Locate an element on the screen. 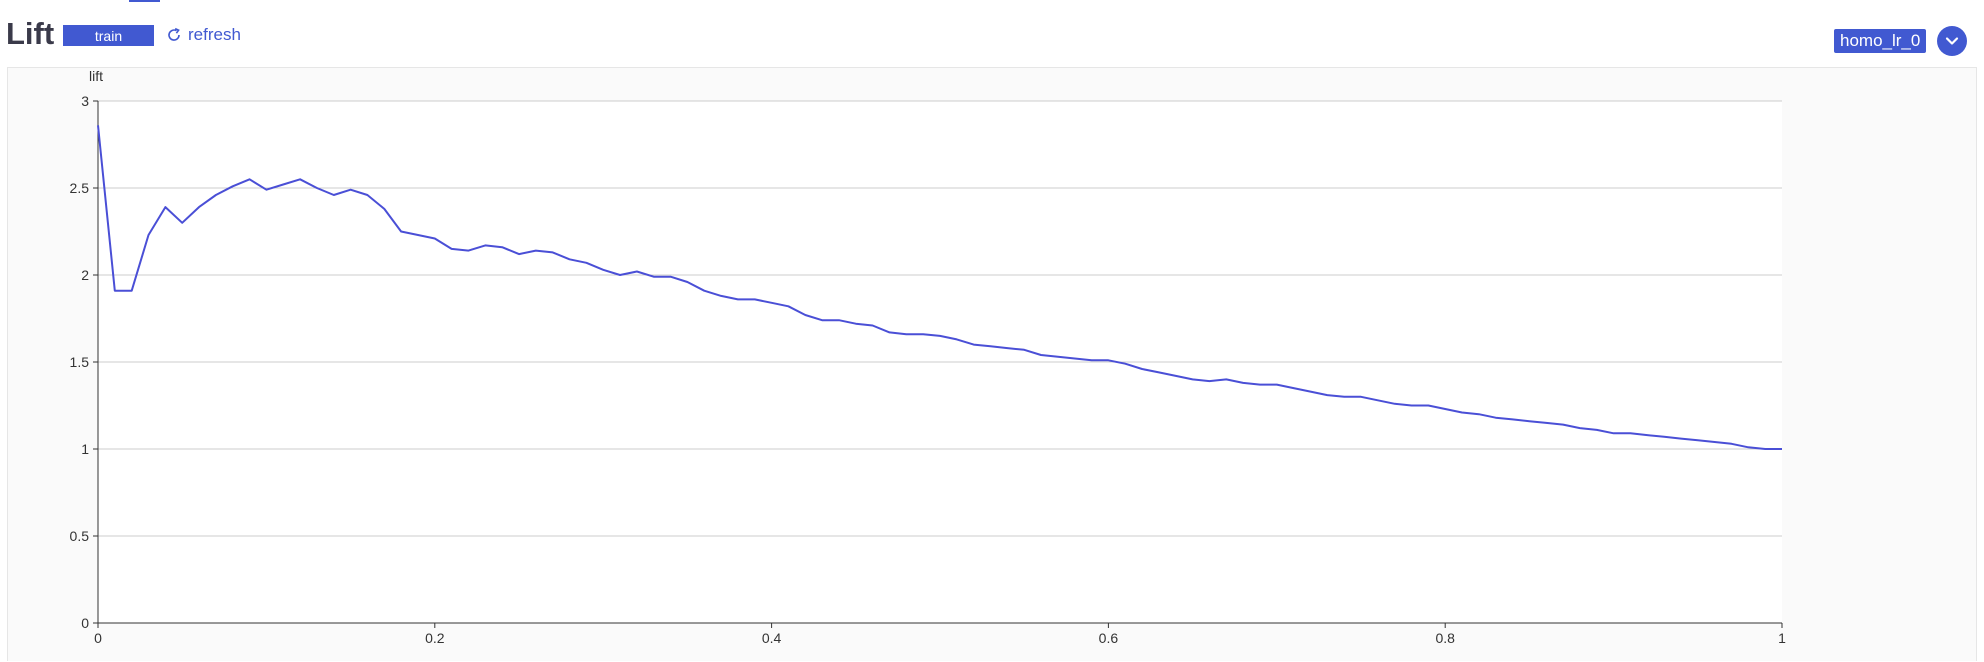 The width and height of the screenshot is (1984, 662). model-dropdown-button is located at coordinates (1952, 41).